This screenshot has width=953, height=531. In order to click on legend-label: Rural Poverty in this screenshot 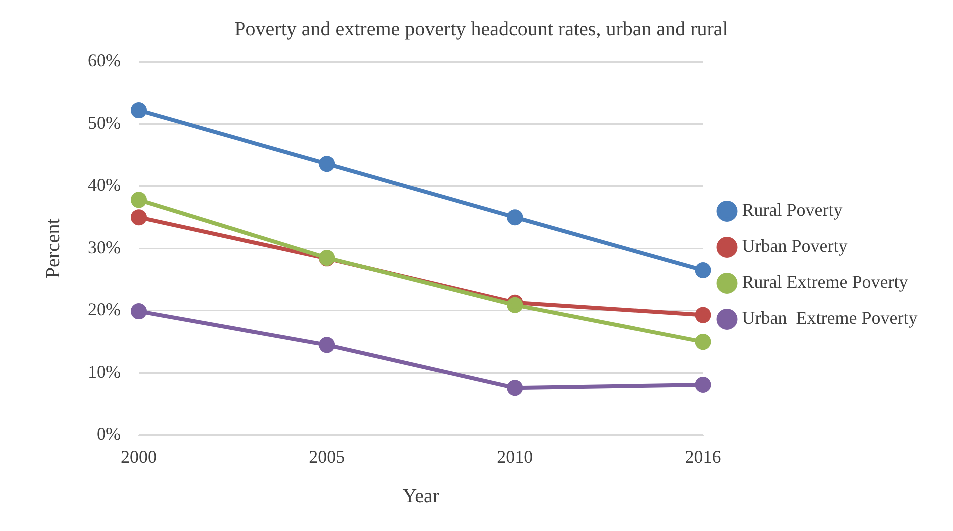, I will do `click(792, 210)`.